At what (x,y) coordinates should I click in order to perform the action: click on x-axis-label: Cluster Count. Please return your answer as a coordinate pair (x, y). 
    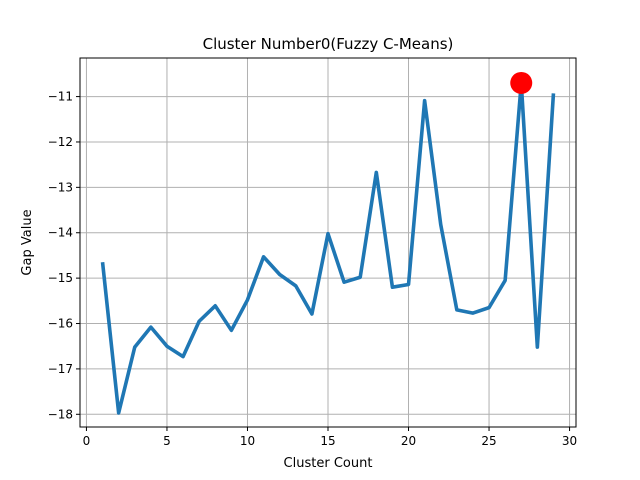
    Looking at the image, I should click on (328, 463).